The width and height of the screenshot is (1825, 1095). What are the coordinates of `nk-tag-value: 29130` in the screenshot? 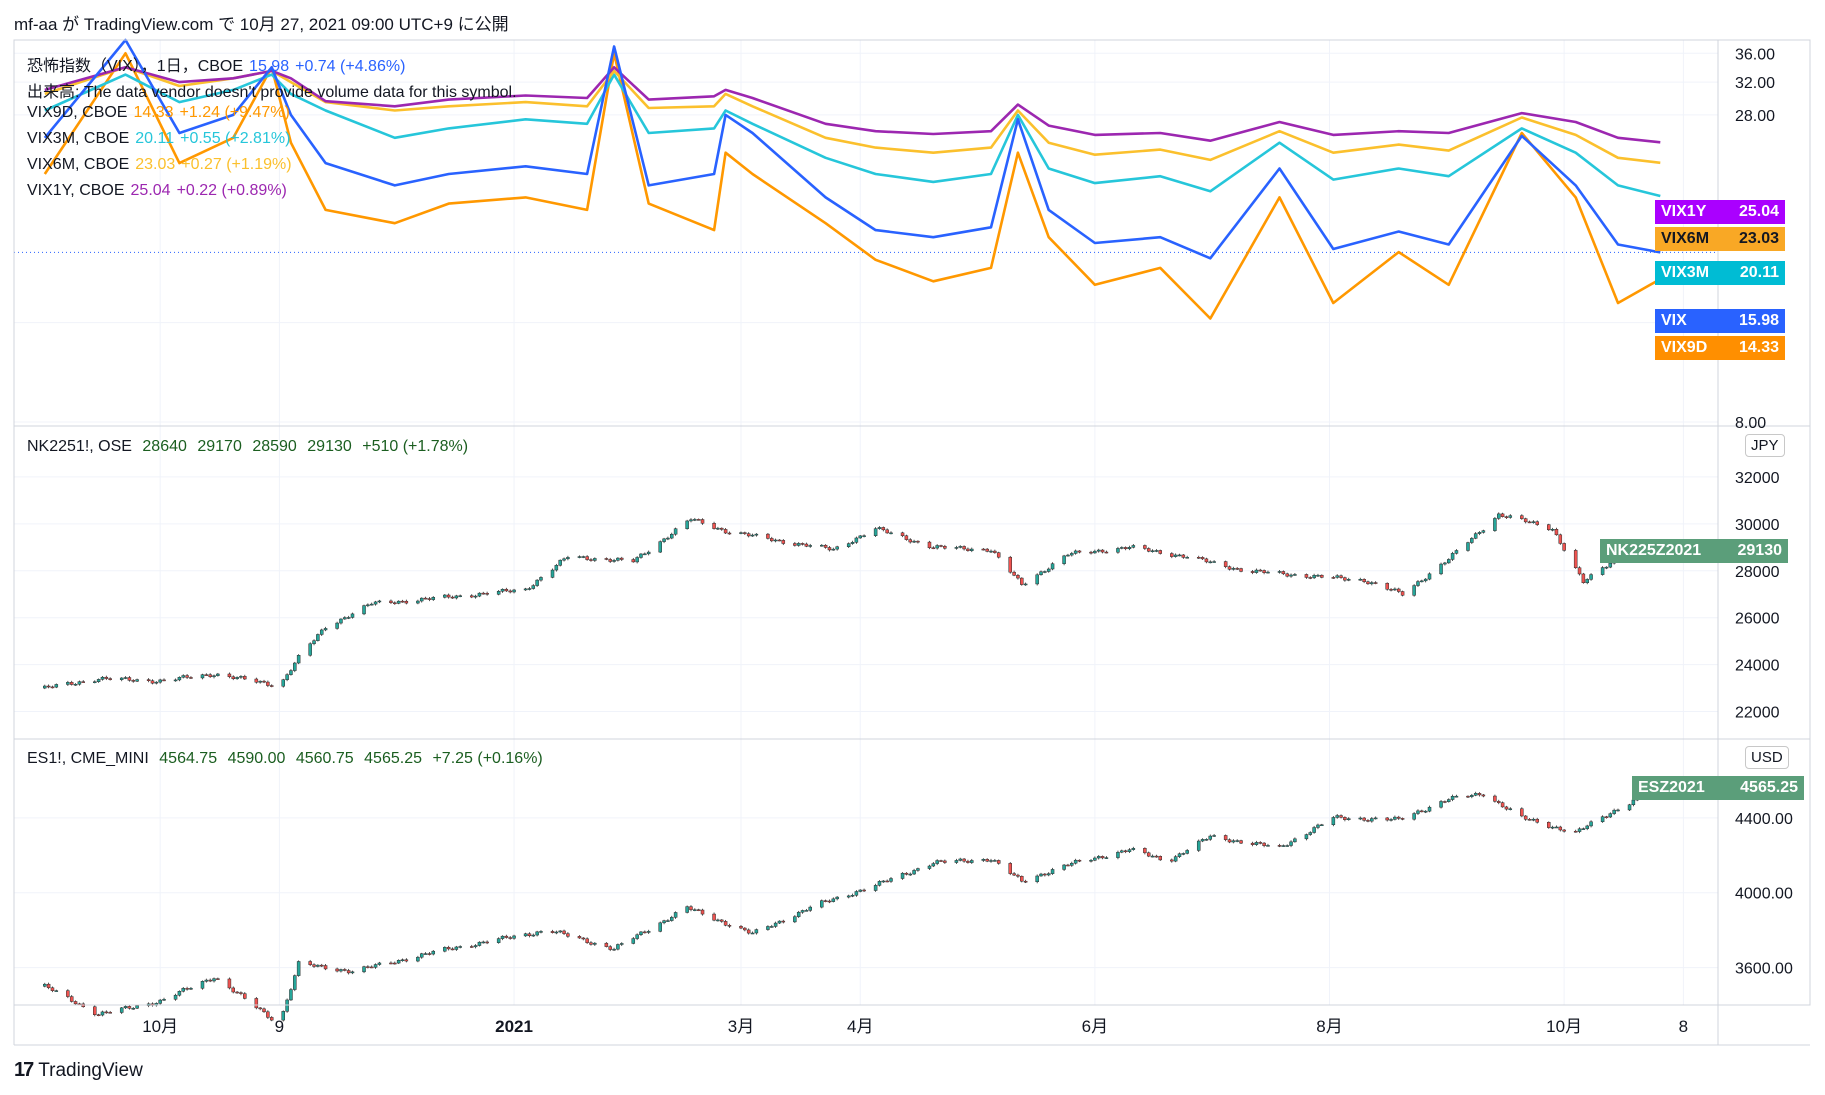 It's located at (1760, 550).